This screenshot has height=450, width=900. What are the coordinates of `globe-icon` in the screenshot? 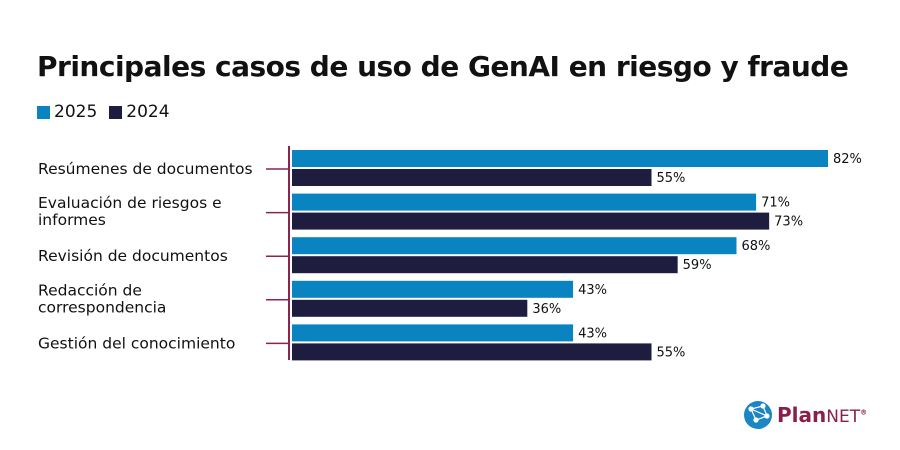 It's located at (758, 415).